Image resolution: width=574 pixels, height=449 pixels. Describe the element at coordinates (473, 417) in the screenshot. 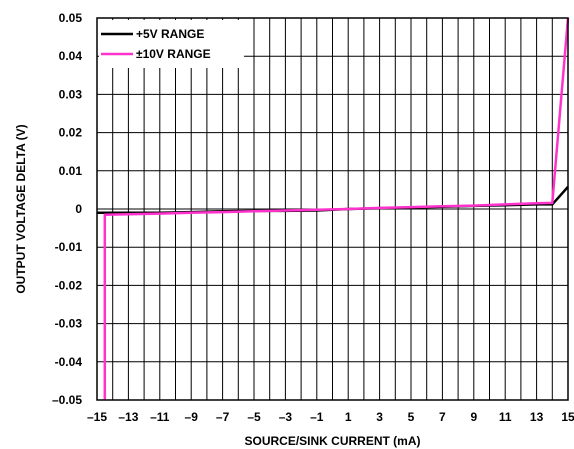

I see `x-tick-label: 9` at that location.